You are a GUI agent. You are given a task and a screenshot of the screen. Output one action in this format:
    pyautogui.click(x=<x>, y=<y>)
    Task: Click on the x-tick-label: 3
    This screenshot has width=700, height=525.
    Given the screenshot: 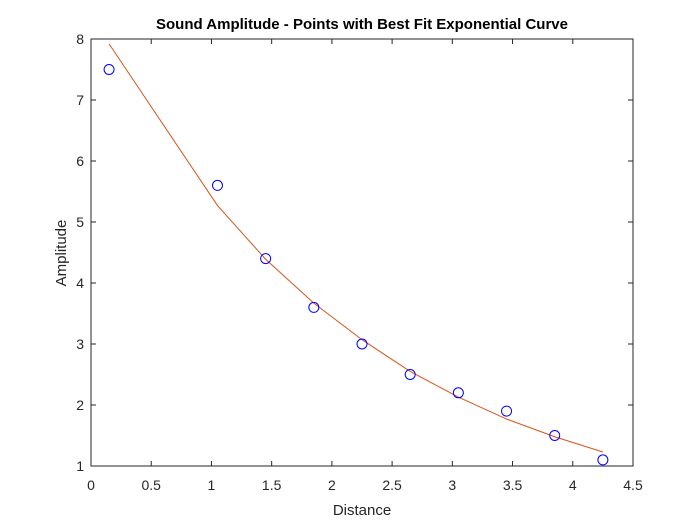 What is the action you would take?
    pyautogui.click(x=452, y=485)
    